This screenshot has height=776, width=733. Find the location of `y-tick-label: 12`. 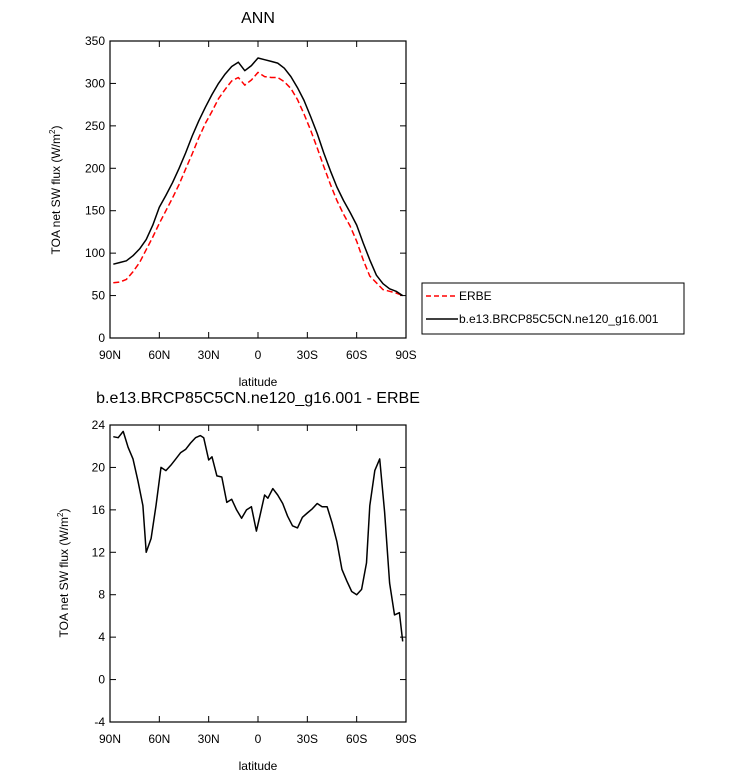

y-tick-label: 12 is located at coordinates (99, 552).